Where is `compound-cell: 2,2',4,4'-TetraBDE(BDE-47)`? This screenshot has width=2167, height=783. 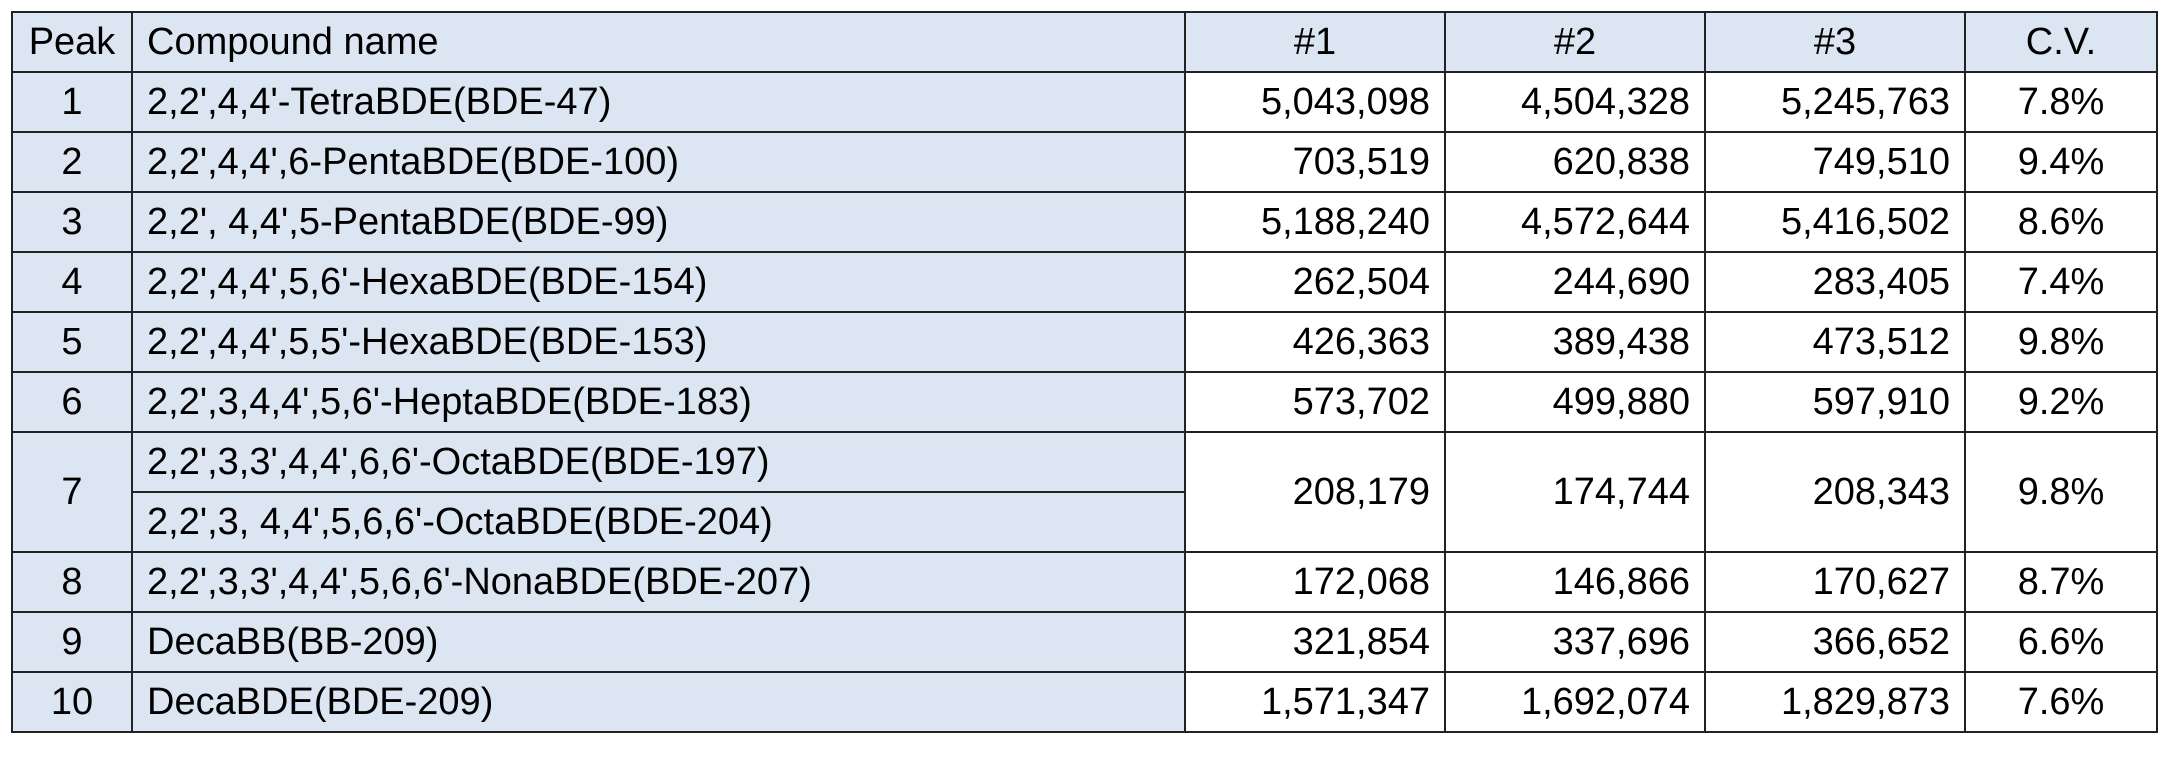 compound-cell: 2,2',4,4'-TetraBDE(BDE-47) is located at coordinates (658, 102).